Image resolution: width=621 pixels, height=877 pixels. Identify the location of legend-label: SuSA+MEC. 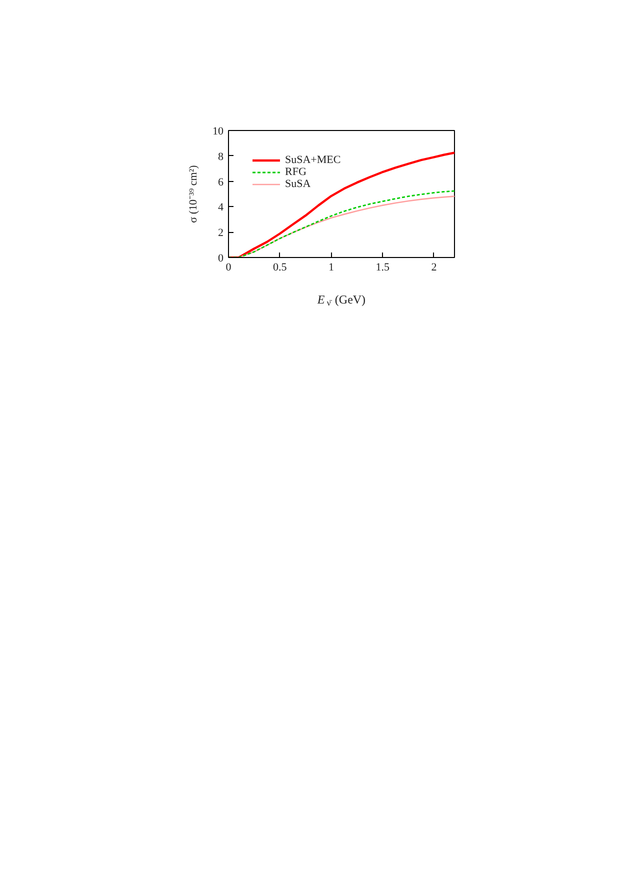
(313, 160).